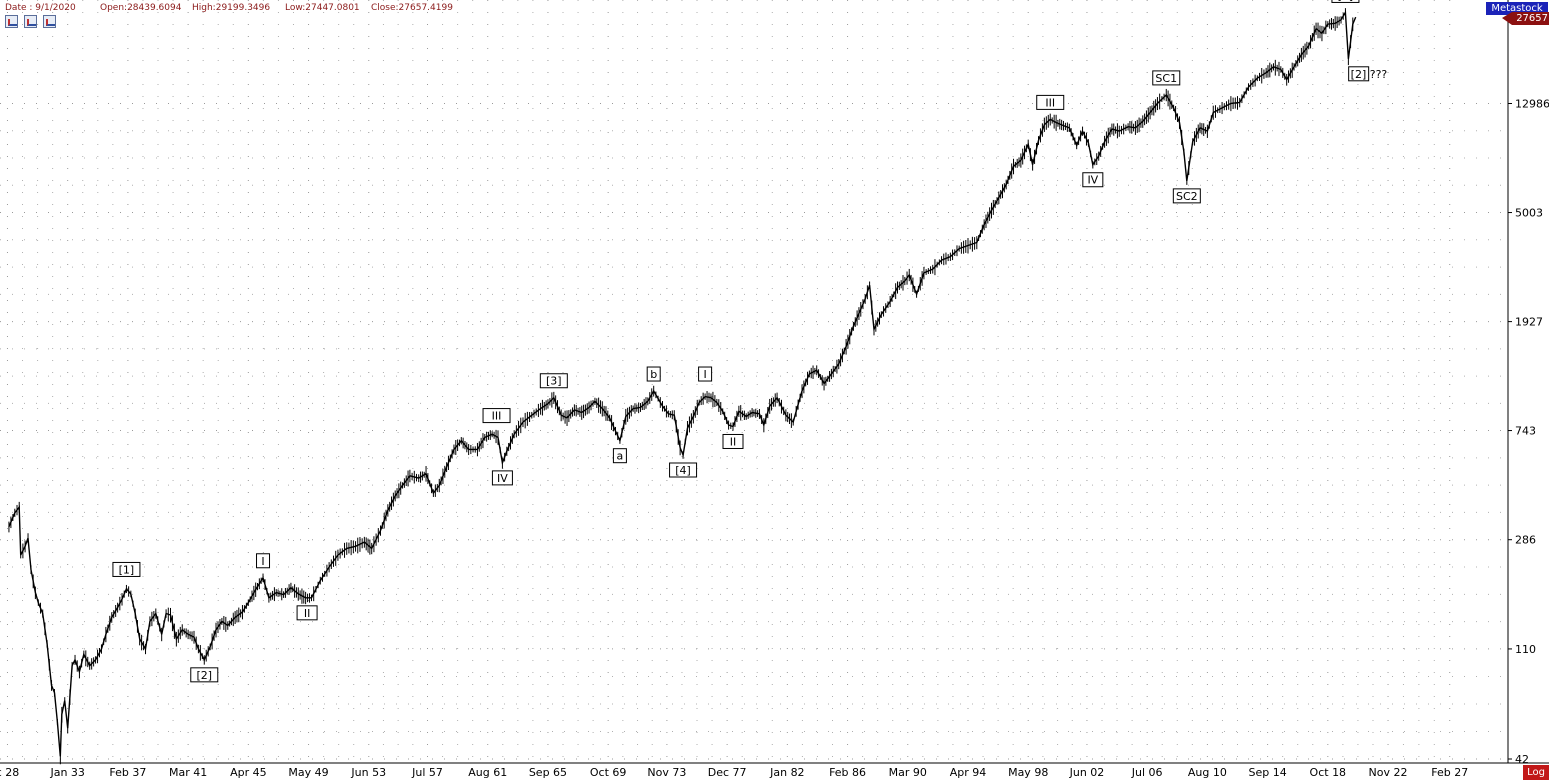 This screenshot has width=1549, height=780. What do you see at coordinates (1536, 772) in the screenshot?
I see `log-scale-button: Log` at bounding box center [1536, 772].